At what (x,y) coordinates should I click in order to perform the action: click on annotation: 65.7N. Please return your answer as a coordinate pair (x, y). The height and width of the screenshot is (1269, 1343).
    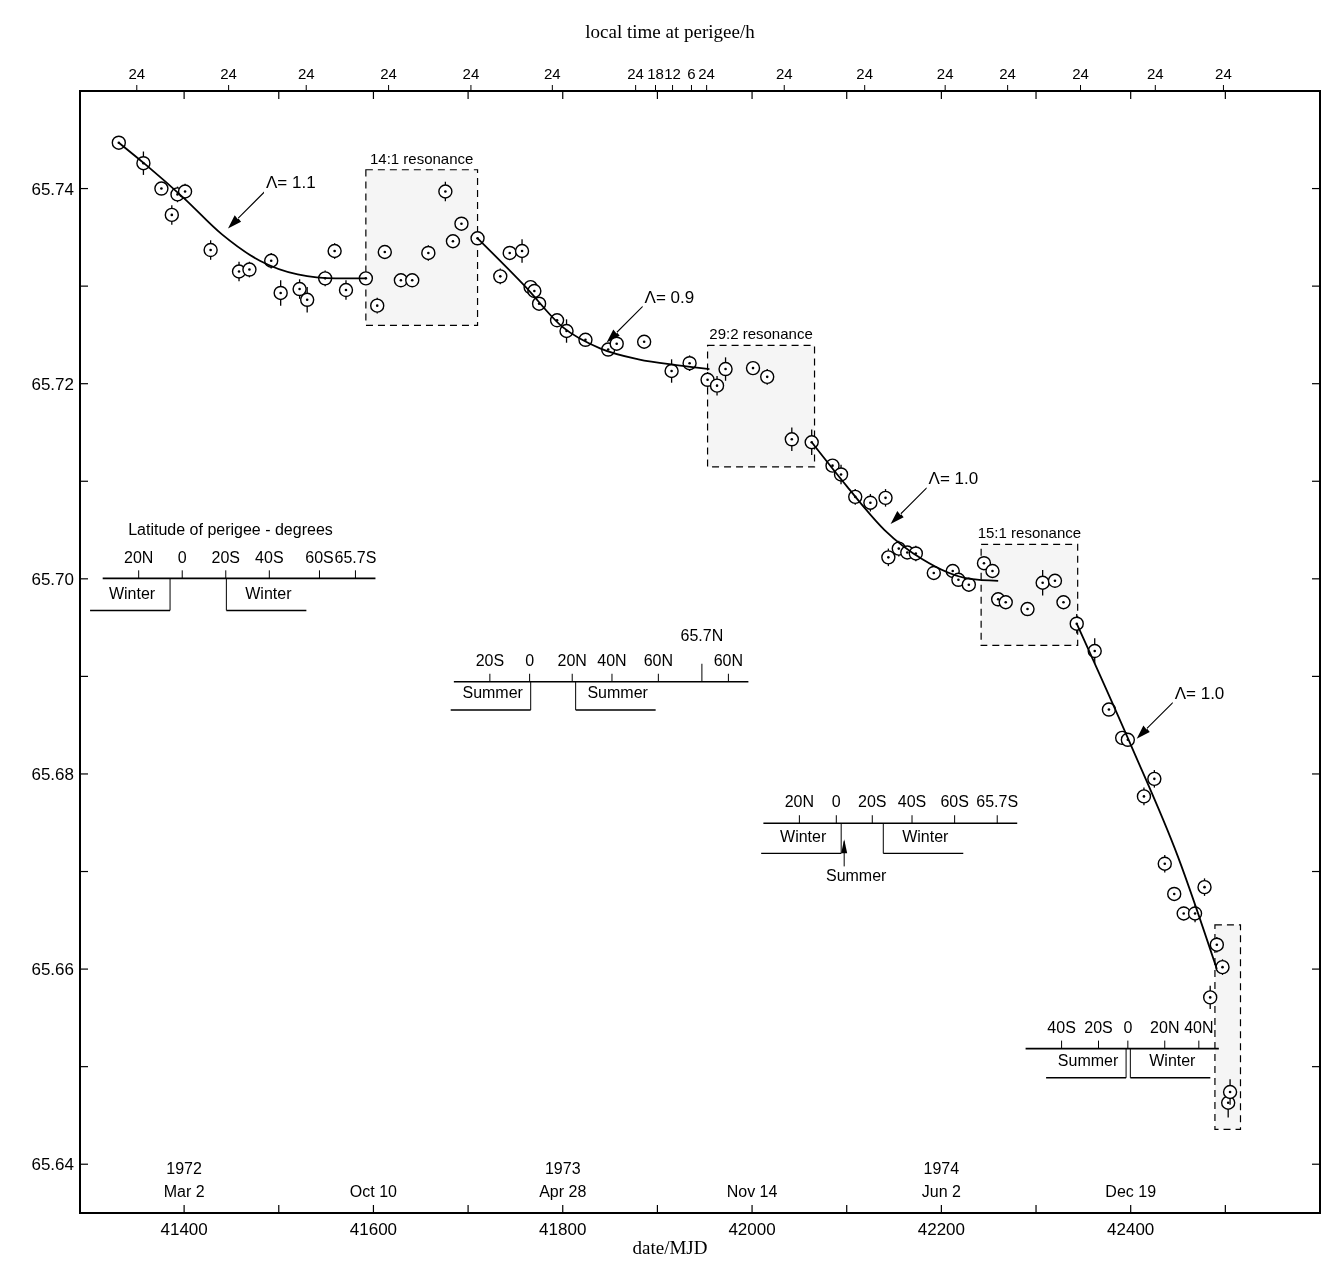
    Looking at the image, I should click on (702, 635).